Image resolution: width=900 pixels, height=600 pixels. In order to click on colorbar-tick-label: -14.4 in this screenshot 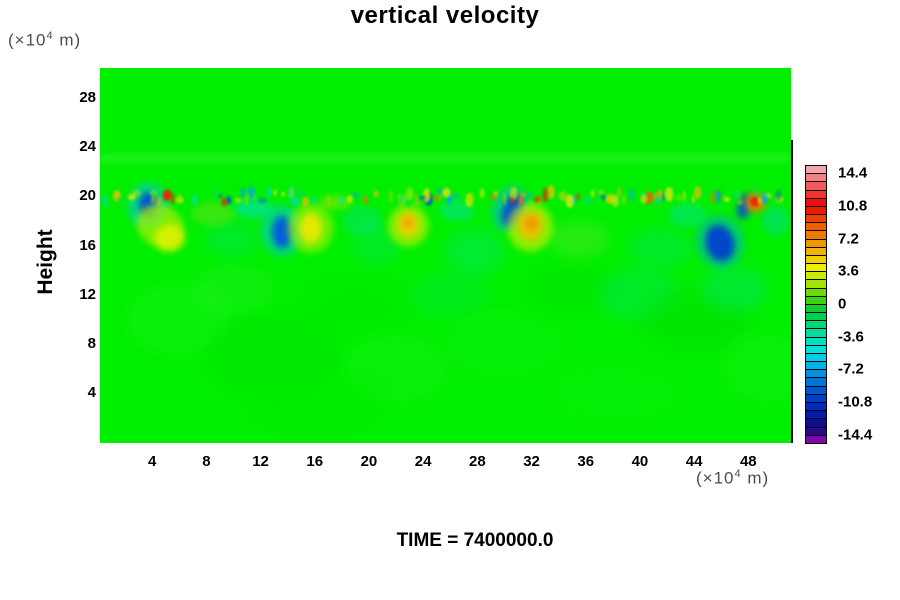, I will do `click(855, 435)`.